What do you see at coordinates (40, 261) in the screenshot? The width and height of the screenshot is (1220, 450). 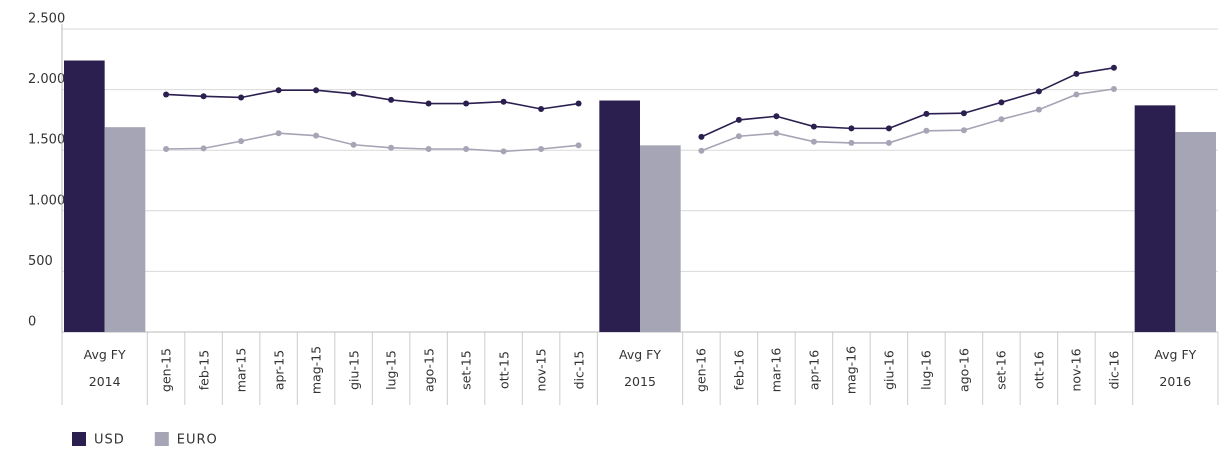 I see `y-tick-label: 500` at bounding box center [40, 261].